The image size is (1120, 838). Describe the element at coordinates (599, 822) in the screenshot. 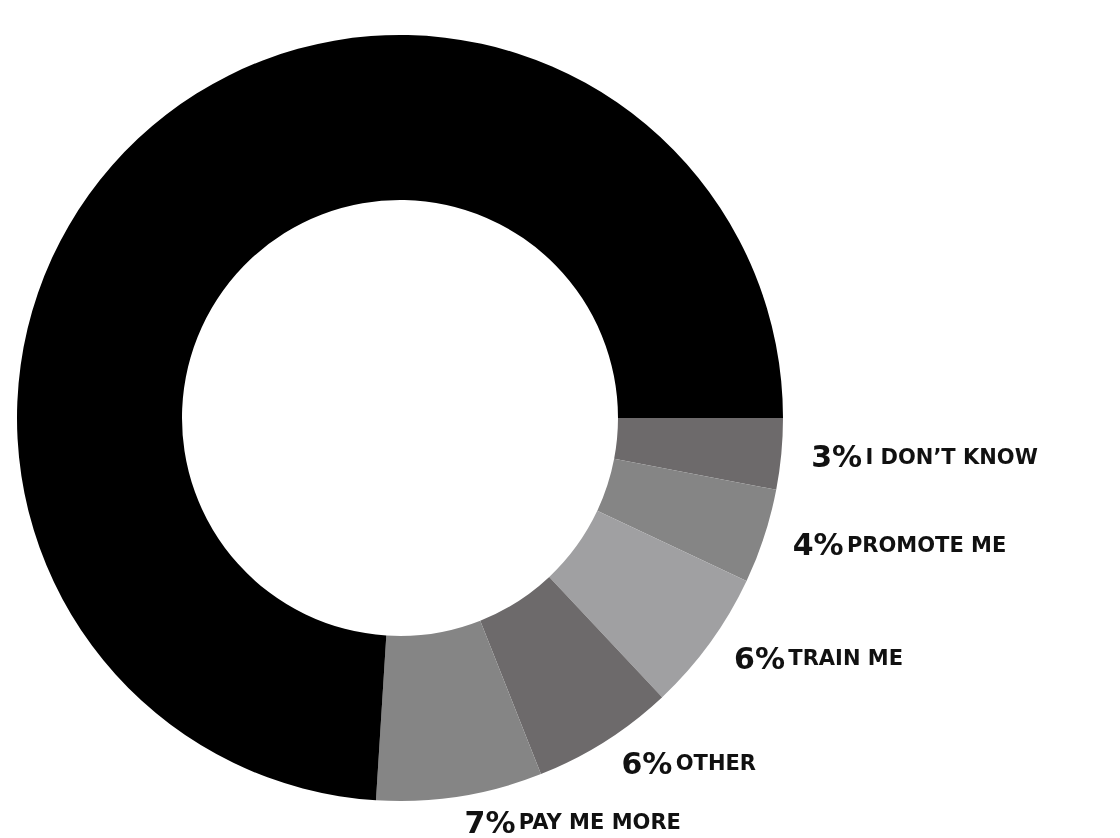

I see `slice-label: PAY ME MORE` at that location.